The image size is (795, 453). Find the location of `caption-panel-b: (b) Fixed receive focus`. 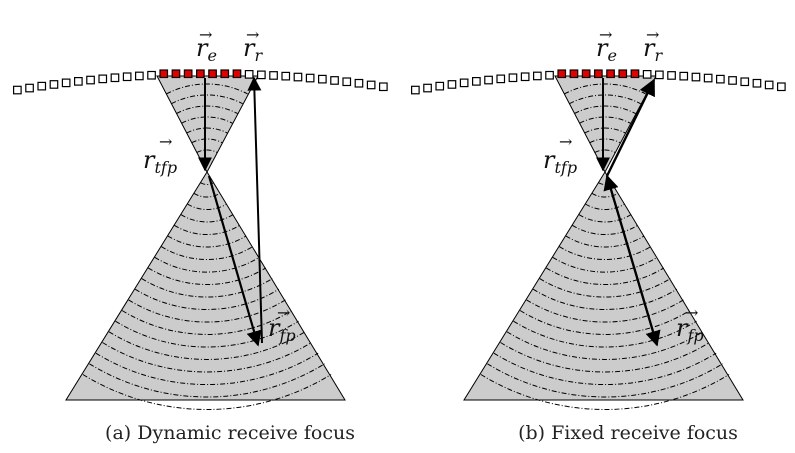

caption-panel-b: (b) Fixed receive focus is located at coordinates (628, 433).